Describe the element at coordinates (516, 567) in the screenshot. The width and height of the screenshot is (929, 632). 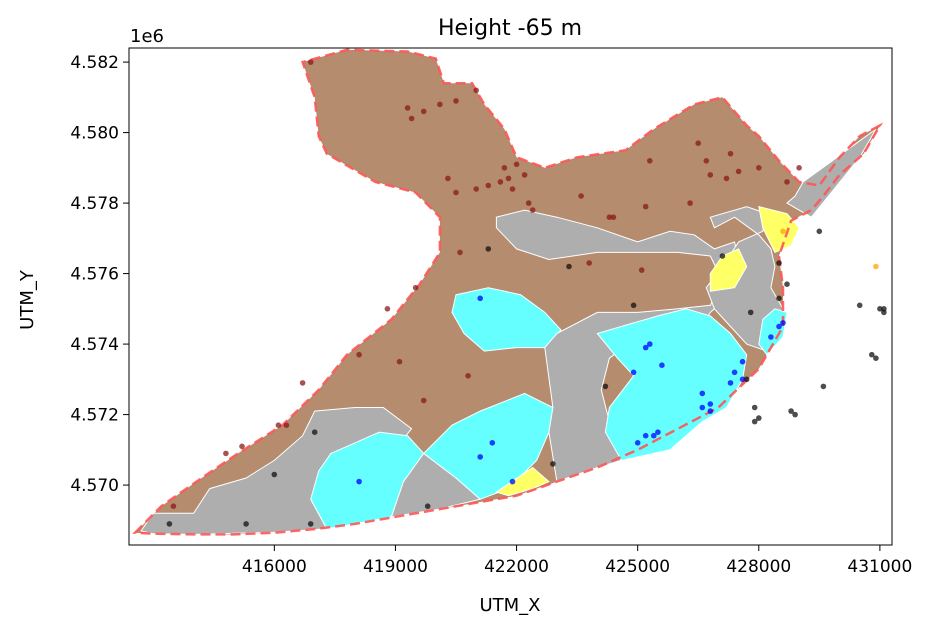
I see `x-tick-label-422000: 422000` at that location.